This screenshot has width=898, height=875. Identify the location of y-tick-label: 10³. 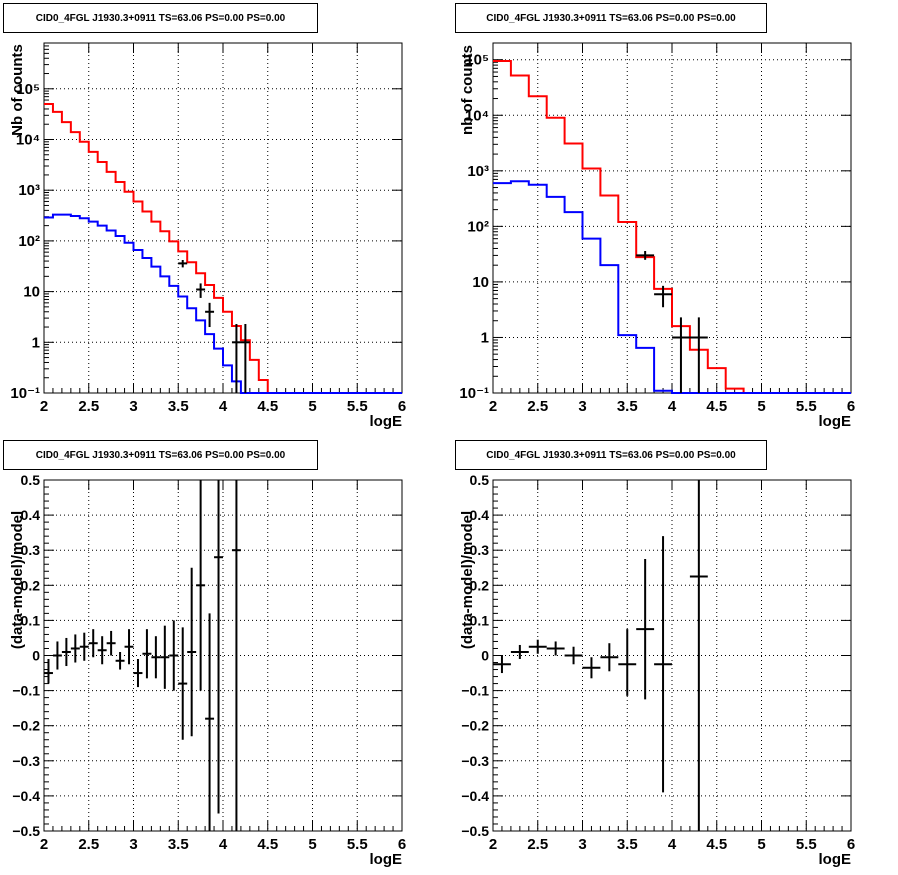
(478, 171).